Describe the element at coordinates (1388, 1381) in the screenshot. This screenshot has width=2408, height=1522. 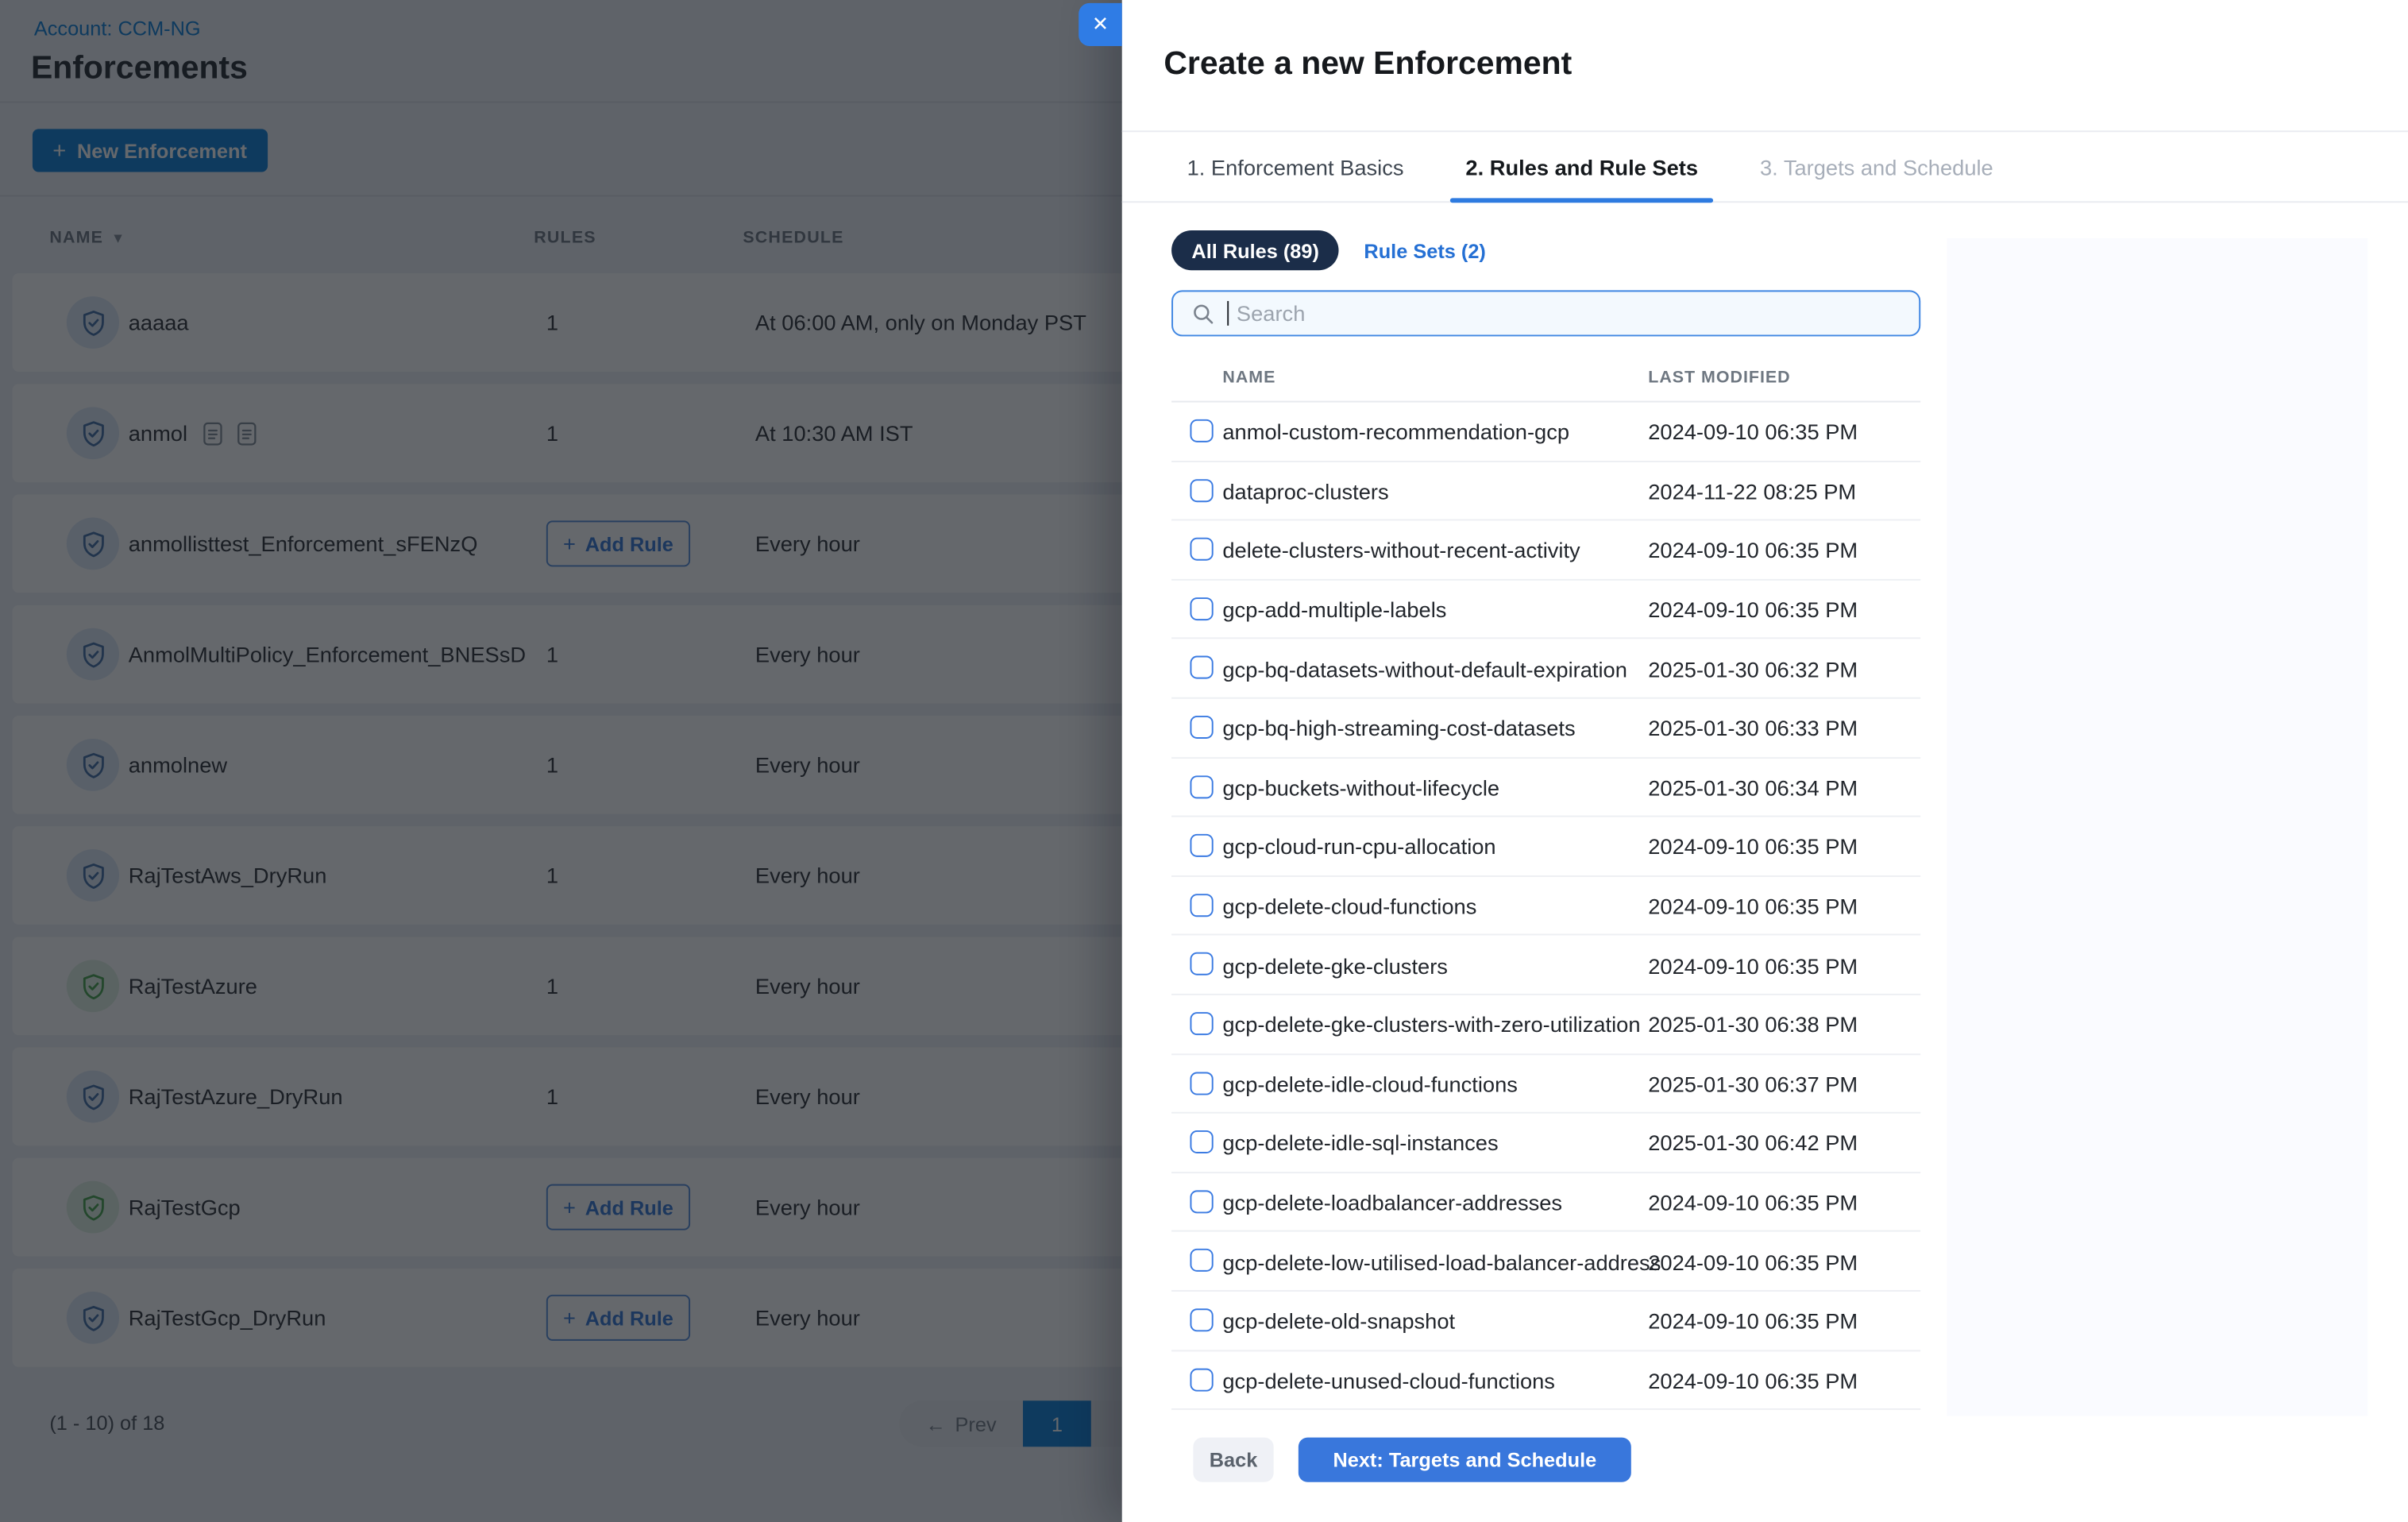
I see `rule-name: gcp-delete-unused-cloud-functions` at that location.